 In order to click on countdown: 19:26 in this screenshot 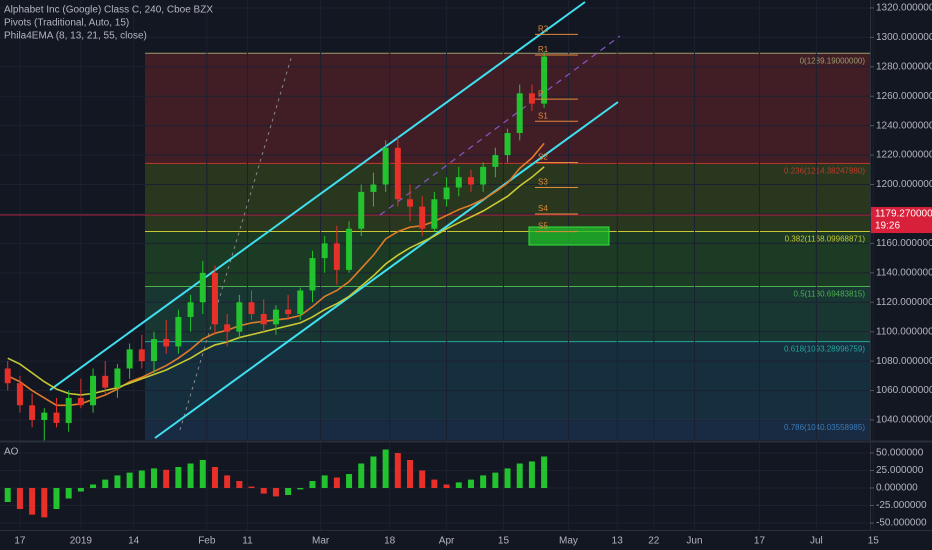, I will do `click(887, 226)`.